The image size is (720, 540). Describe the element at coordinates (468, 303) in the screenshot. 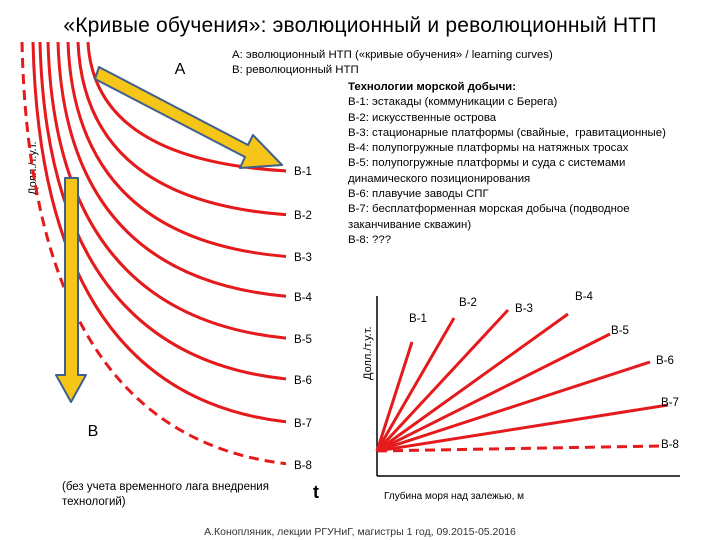

I see `ray-label: В-2` at that location.